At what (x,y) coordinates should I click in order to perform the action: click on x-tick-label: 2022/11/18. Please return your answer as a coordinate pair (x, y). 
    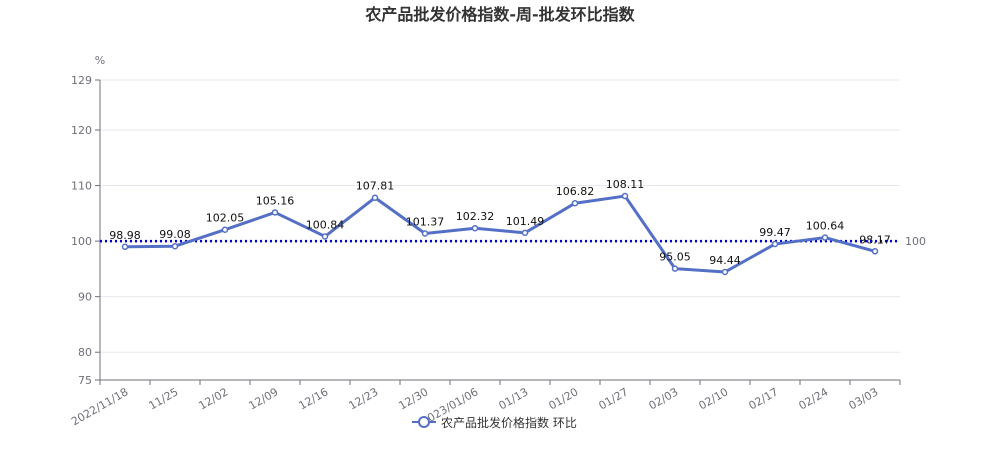
    Looking at the image, I should click on (99, 406).